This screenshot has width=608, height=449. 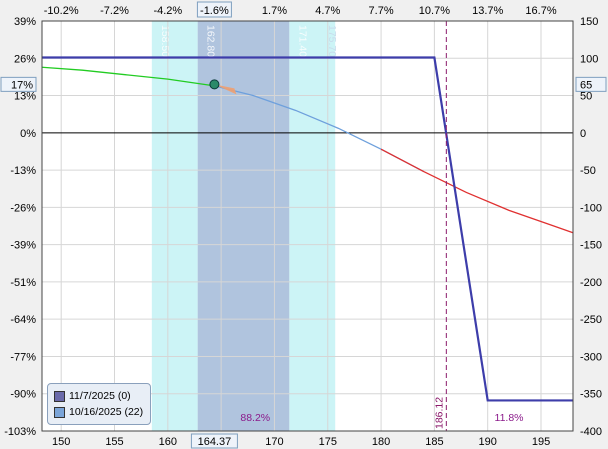 I want to click on right-tick-label: 150, so click(x=589, y=22).